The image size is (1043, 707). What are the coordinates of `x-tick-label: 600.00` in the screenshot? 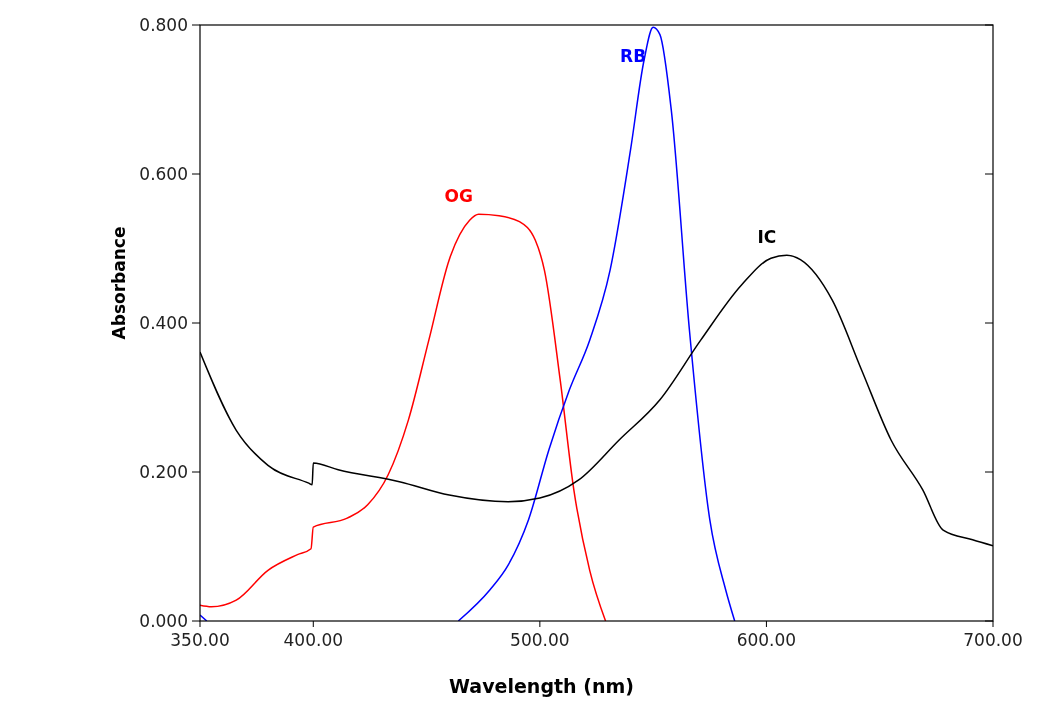 It's located at (766, 640).